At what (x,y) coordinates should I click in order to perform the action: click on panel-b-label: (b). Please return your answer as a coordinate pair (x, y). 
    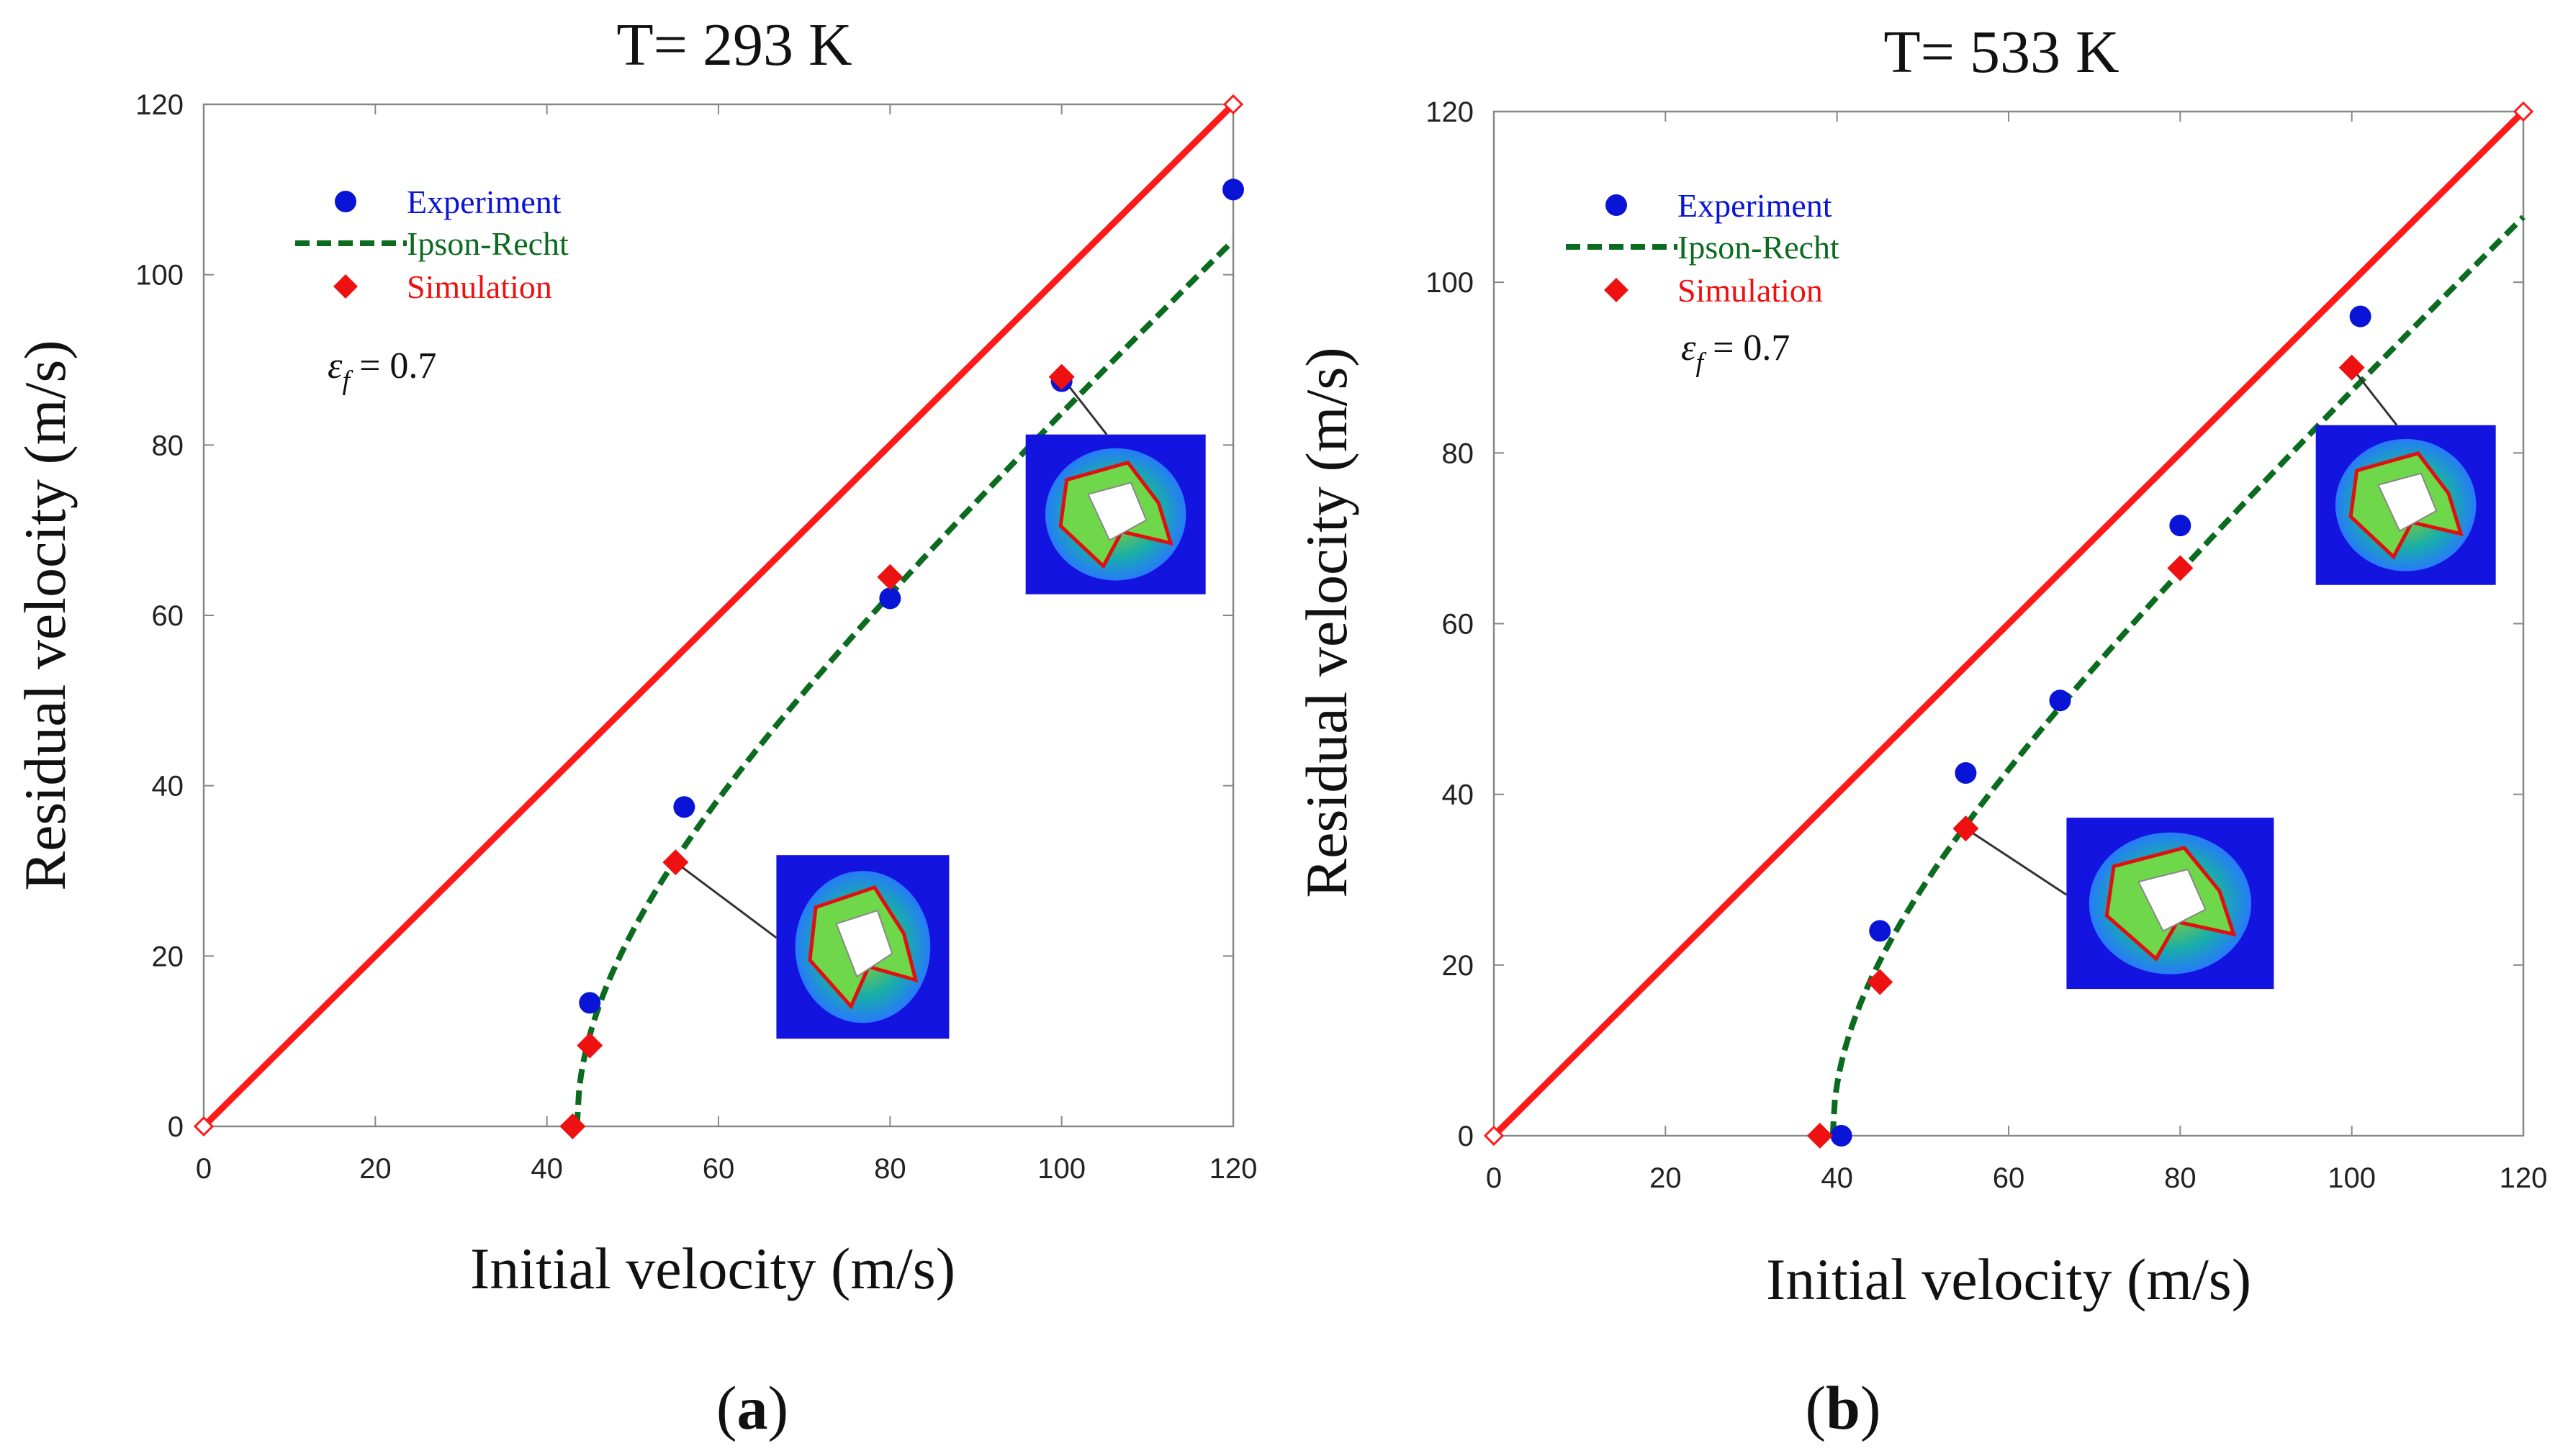
    Looking at the image, I should click on (1842, 1407).